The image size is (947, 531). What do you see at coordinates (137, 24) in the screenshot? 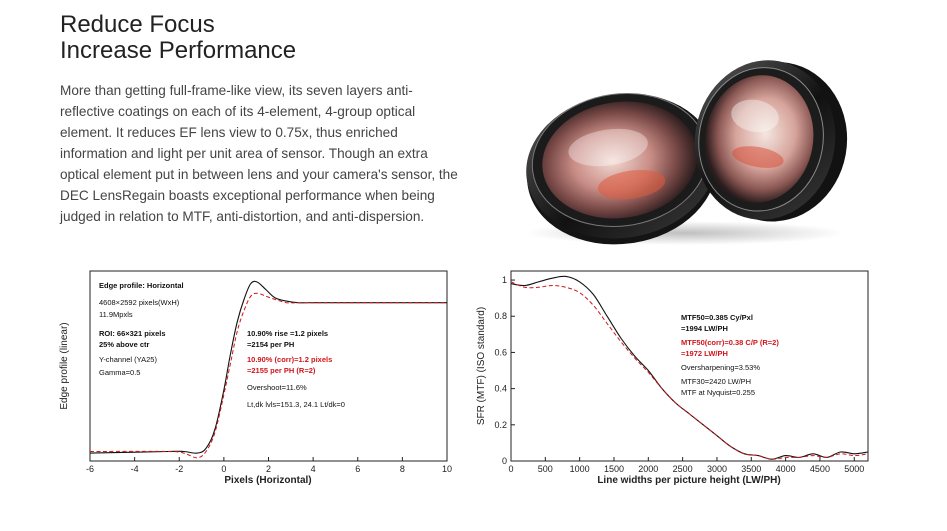
I see `section-title-line1: Reduce Focus` at bounding box center [137, 24].